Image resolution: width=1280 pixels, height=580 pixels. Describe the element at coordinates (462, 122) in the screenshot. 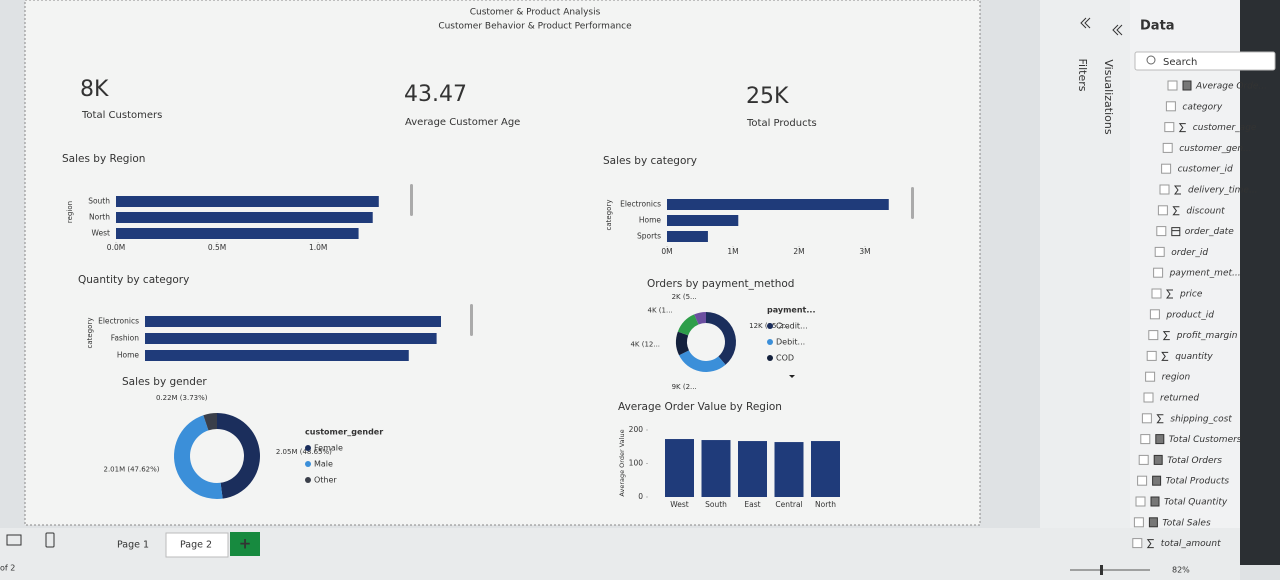

I see `kpi-label: Average Customer Age` at that location.